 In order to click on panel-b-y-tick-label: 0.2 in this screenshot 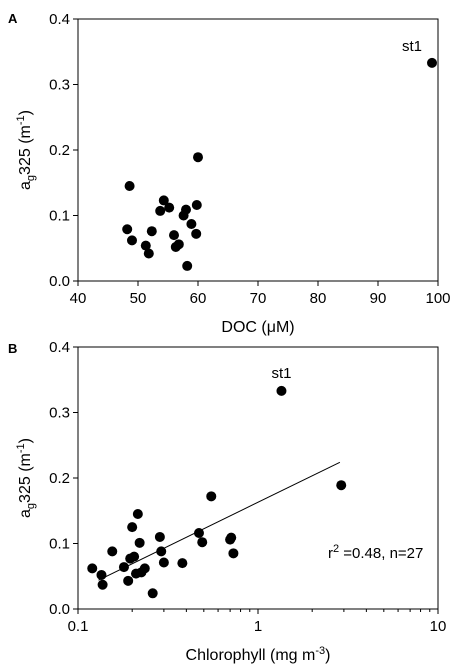, I will do `click(59, 478)`.